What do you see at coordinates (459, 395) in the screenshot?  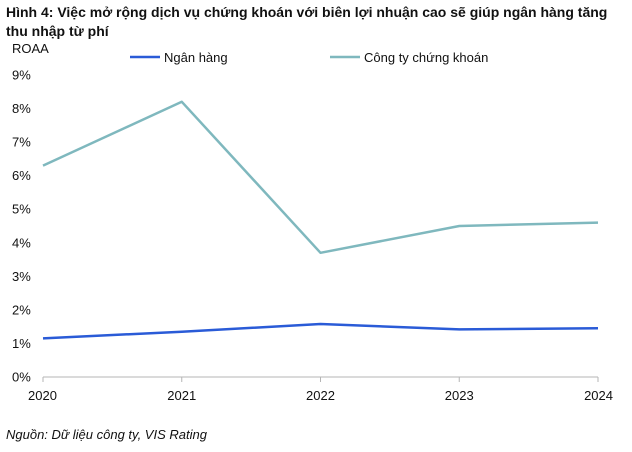 I see `x-tick-label: 2023` at bounding box center [459, 395].